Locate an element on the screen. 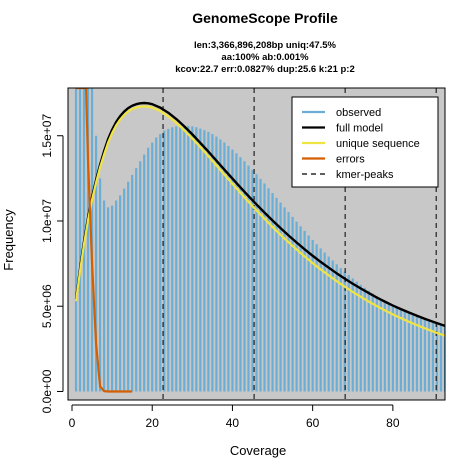 The image size is (474, 474). legend-label: observed is located at coordinates (358, 113).